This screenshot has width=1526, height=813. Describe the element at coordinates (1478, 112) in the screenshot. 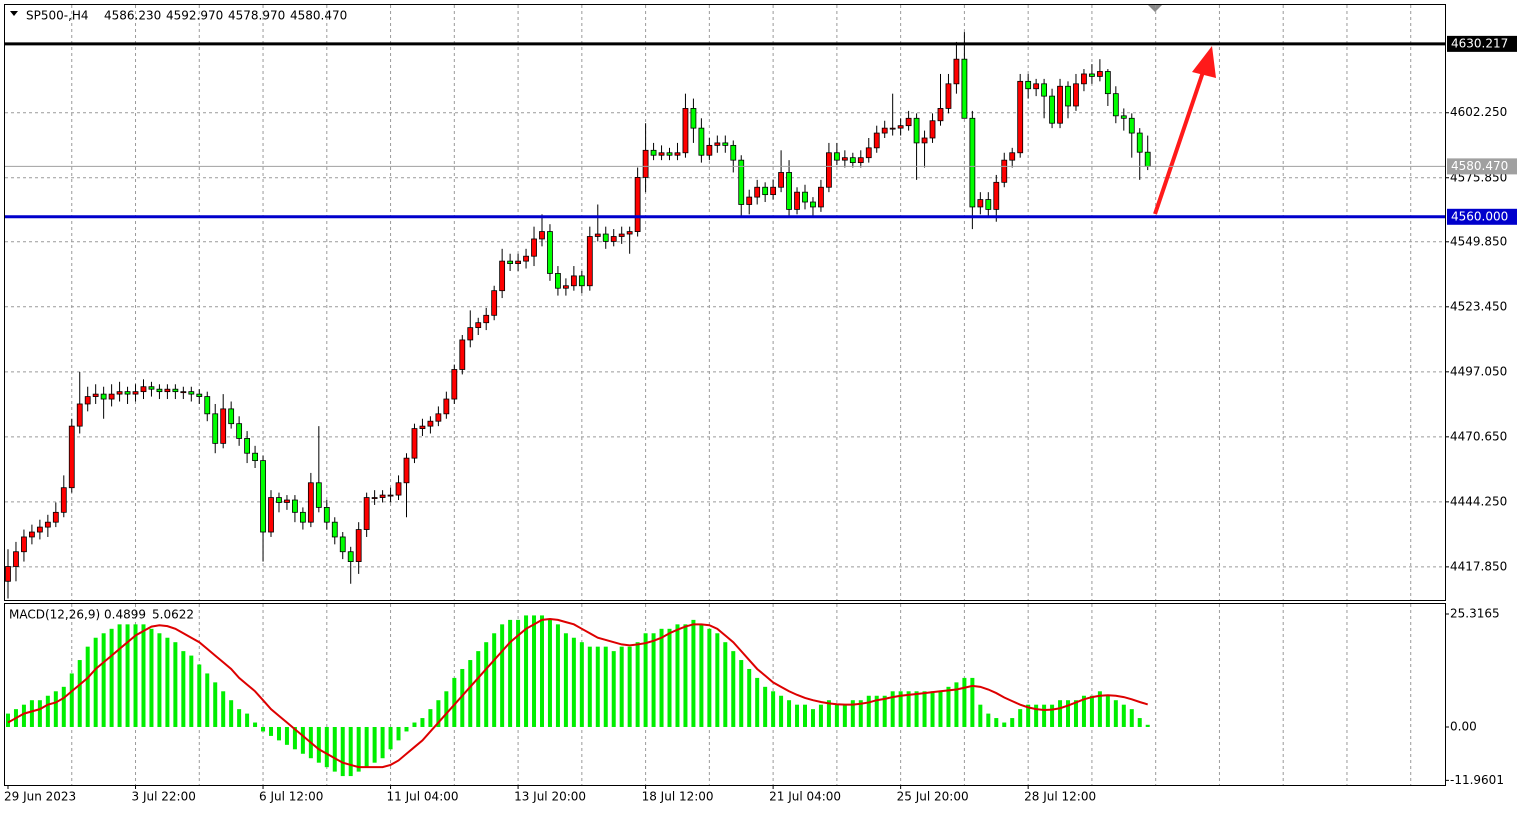

I see `y-tick-label: 4602.250` at that location.